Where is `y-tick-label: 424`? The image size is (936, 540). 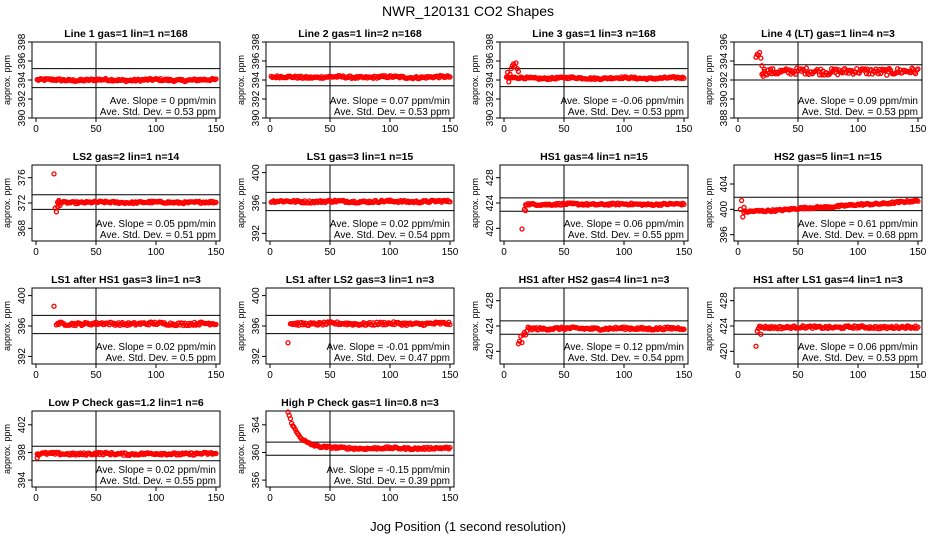
y-tick-label: 424 is located at coordinates (490, 325).